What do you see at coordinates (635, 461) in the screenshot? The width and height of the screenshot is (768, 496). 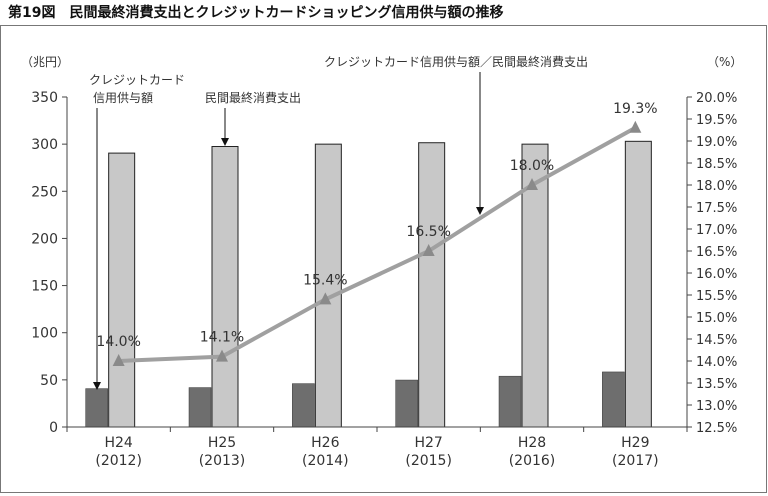 I see `x-tick-label-year: (2017)` at bounding box center [635, 461].